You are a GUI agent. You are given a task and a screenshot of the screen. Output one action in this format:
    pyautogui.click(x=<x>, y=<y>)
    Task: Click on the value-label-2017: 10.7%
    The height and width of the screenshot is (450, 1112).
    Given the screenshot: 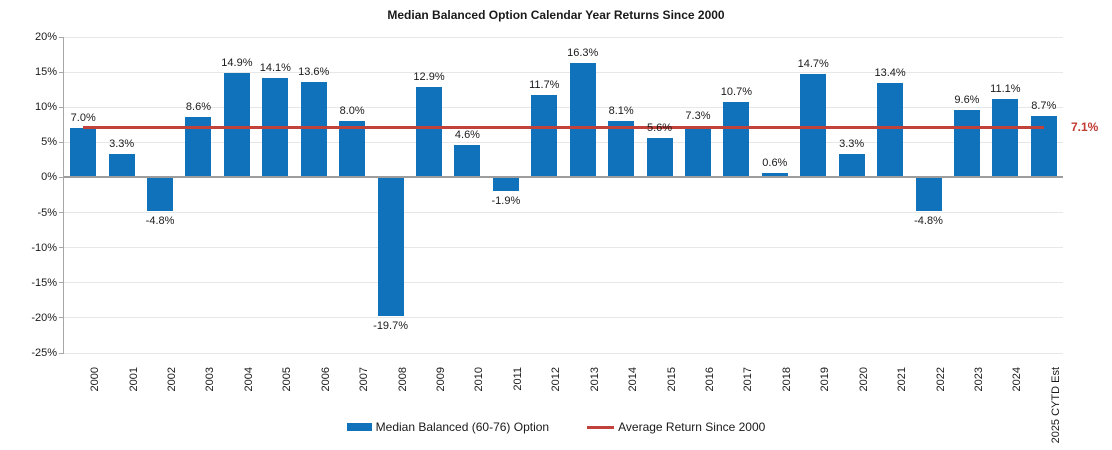 What is the action you would take?
    pyautogui.click(x=736, y=92)
    